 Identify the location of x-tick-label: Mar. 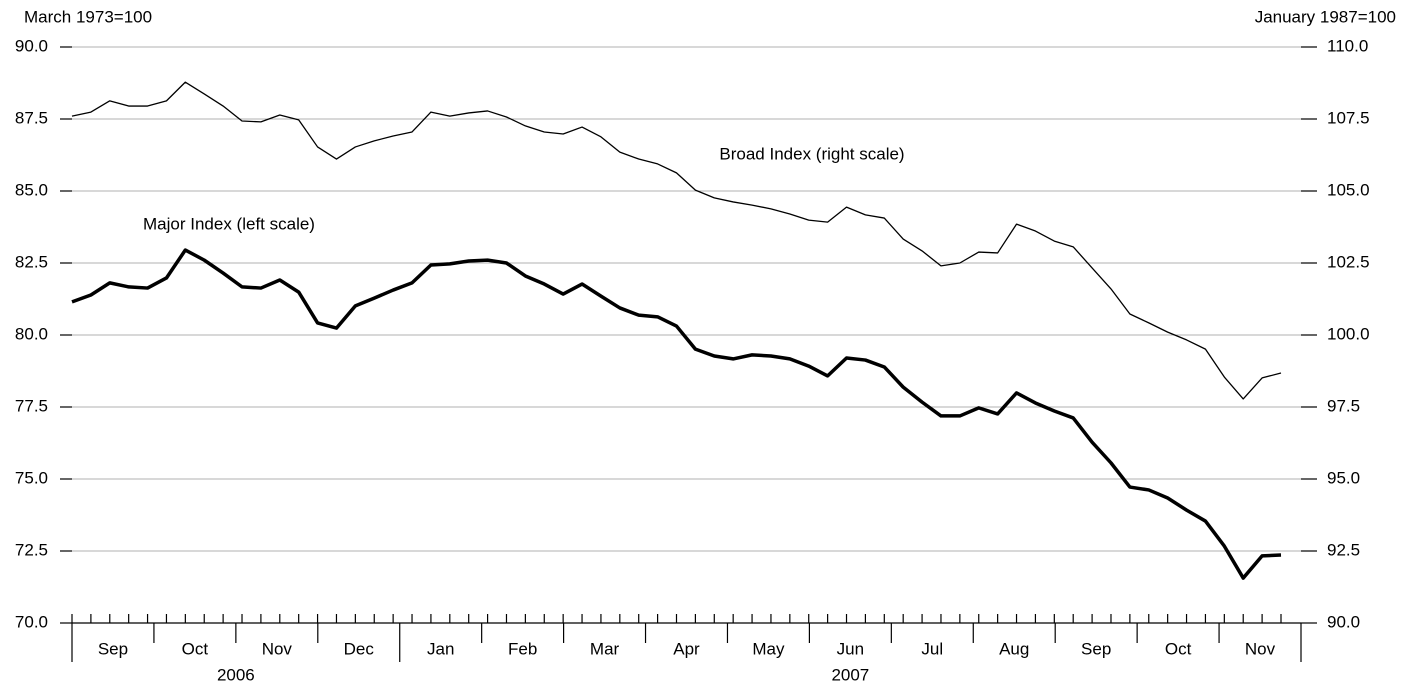
(605, 648).